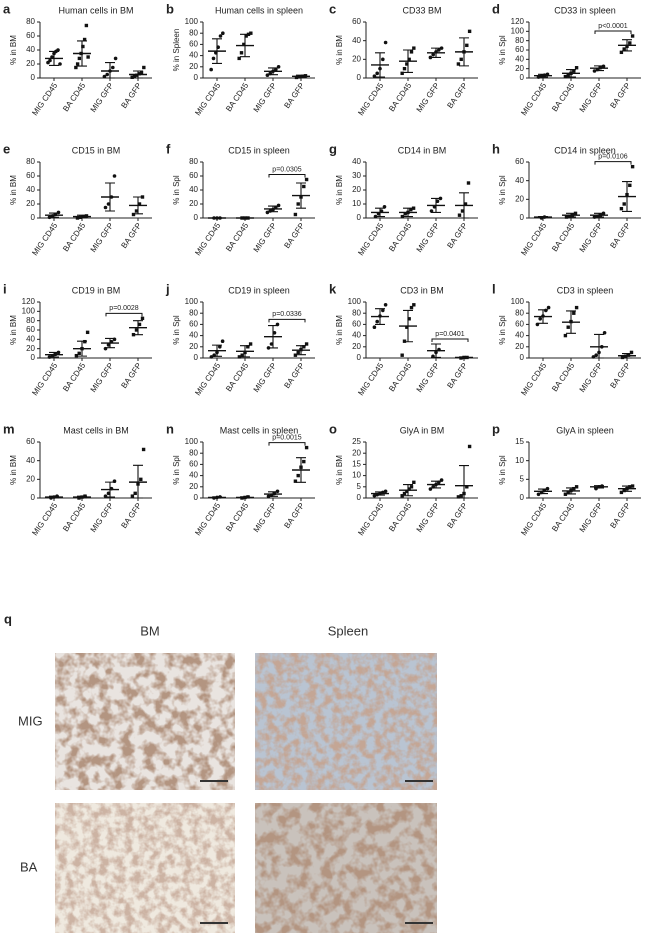  Describe the element at coordinates (612, 26) in the screenshot. I see `p-value: p<0.0001` at that location.